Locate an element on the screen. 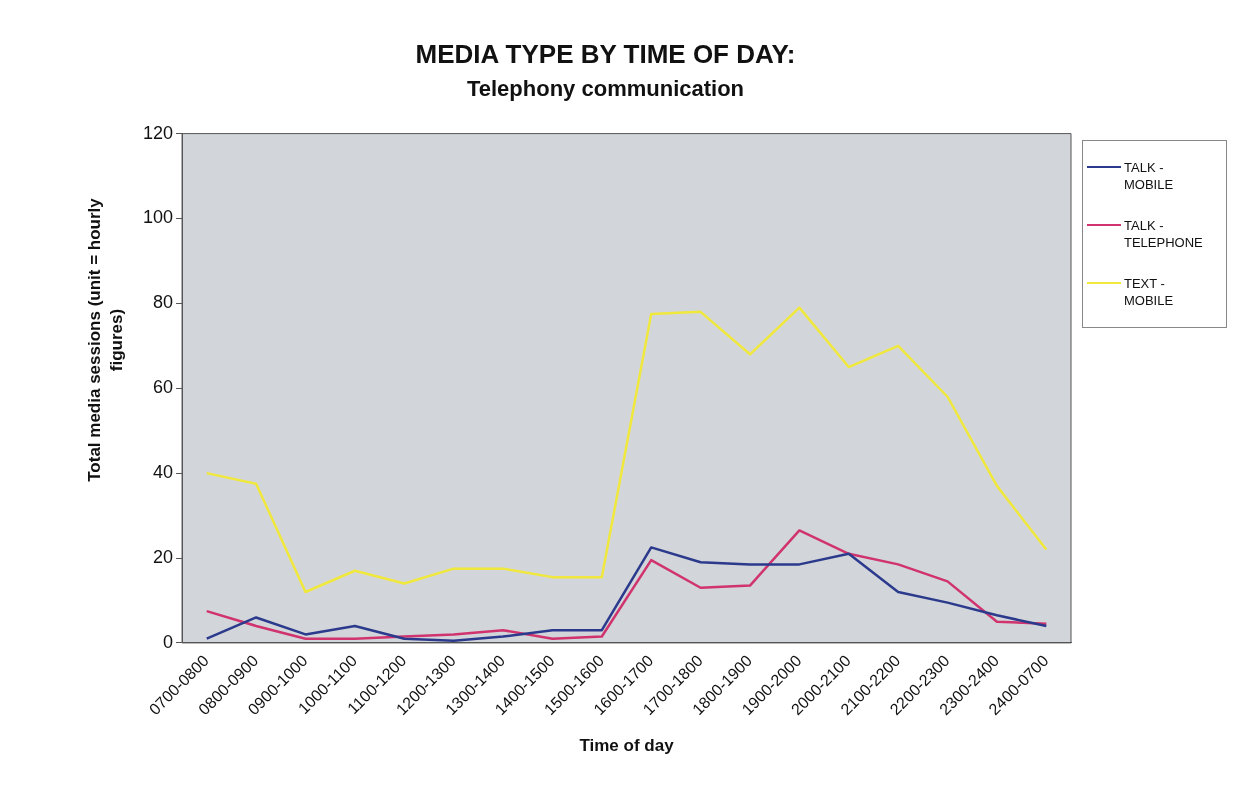 The width and height of the screenshot is (1243, 801). y-tick-label: 100 is located at coordinates (158, 217).